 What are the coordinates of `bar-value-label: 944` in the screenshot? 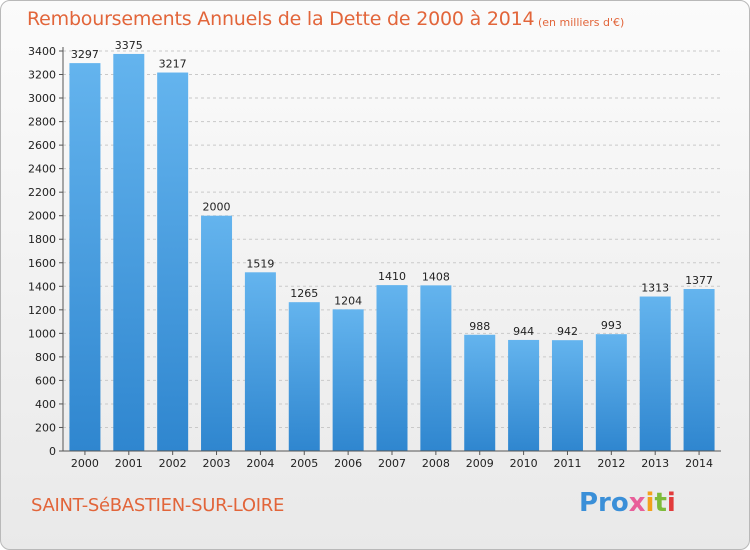 It's located at (523, 331).